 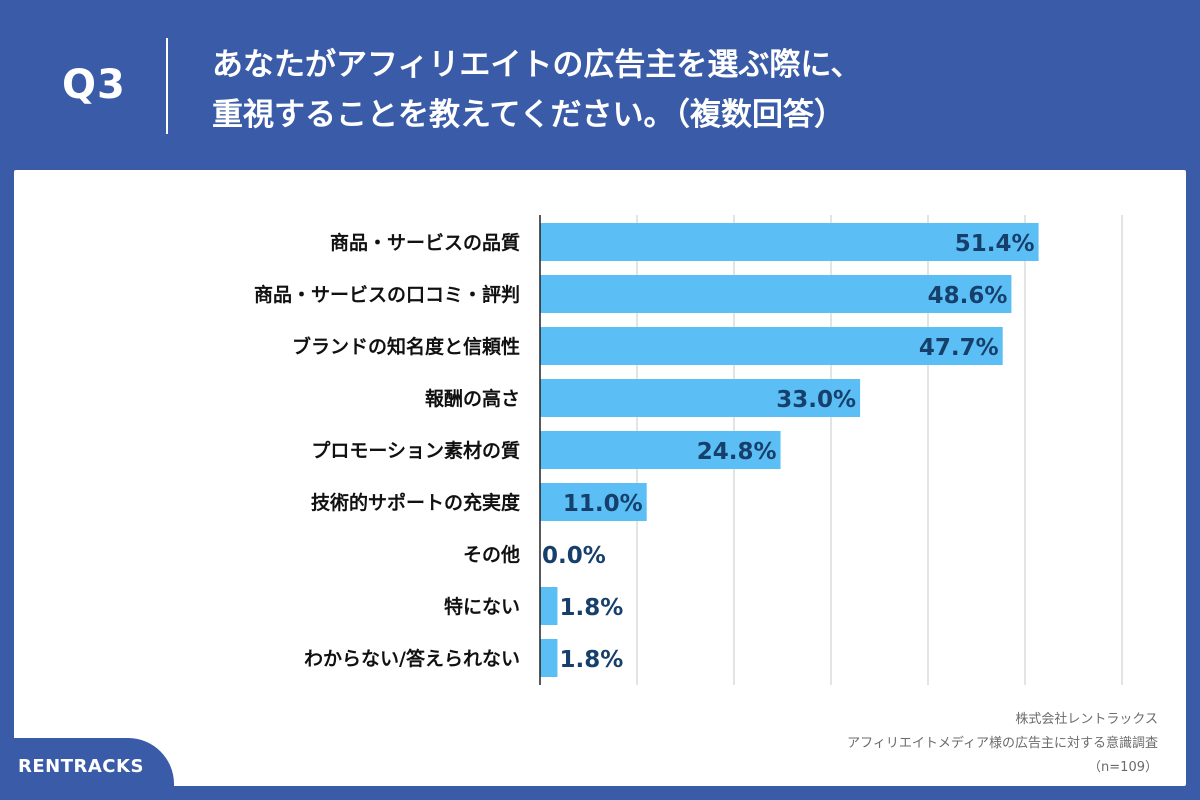 I want to click on category-label: プロモーション素材の質, so click(x=415, y=450).